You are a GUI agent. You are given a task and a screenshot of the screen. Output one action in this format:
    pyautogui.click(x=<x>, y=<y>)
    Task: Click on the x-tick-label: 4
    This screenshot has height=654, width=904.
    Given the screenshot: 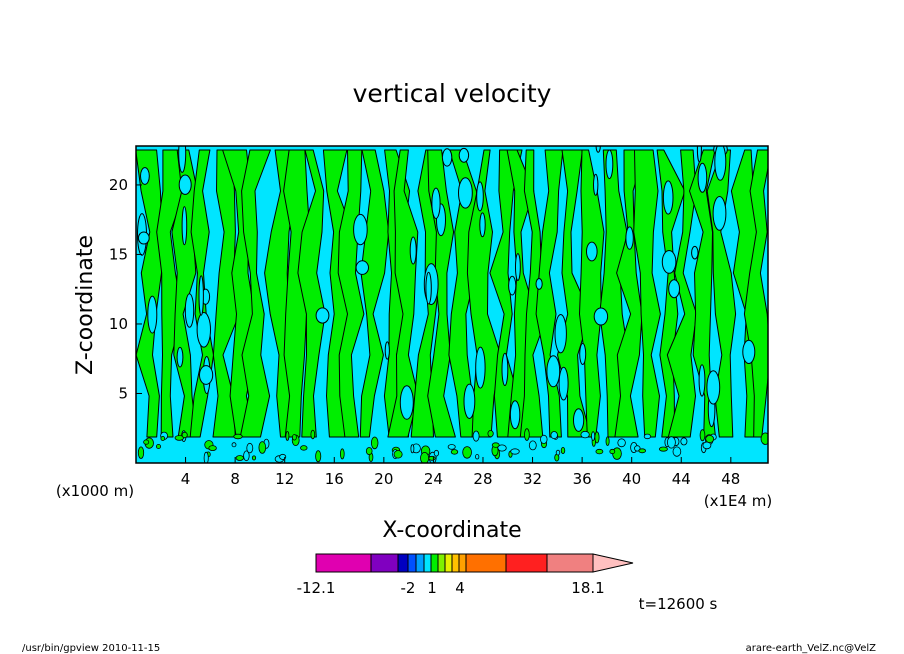 What is the action you would take?
    pyautogui.click(x=186, y=479)
    